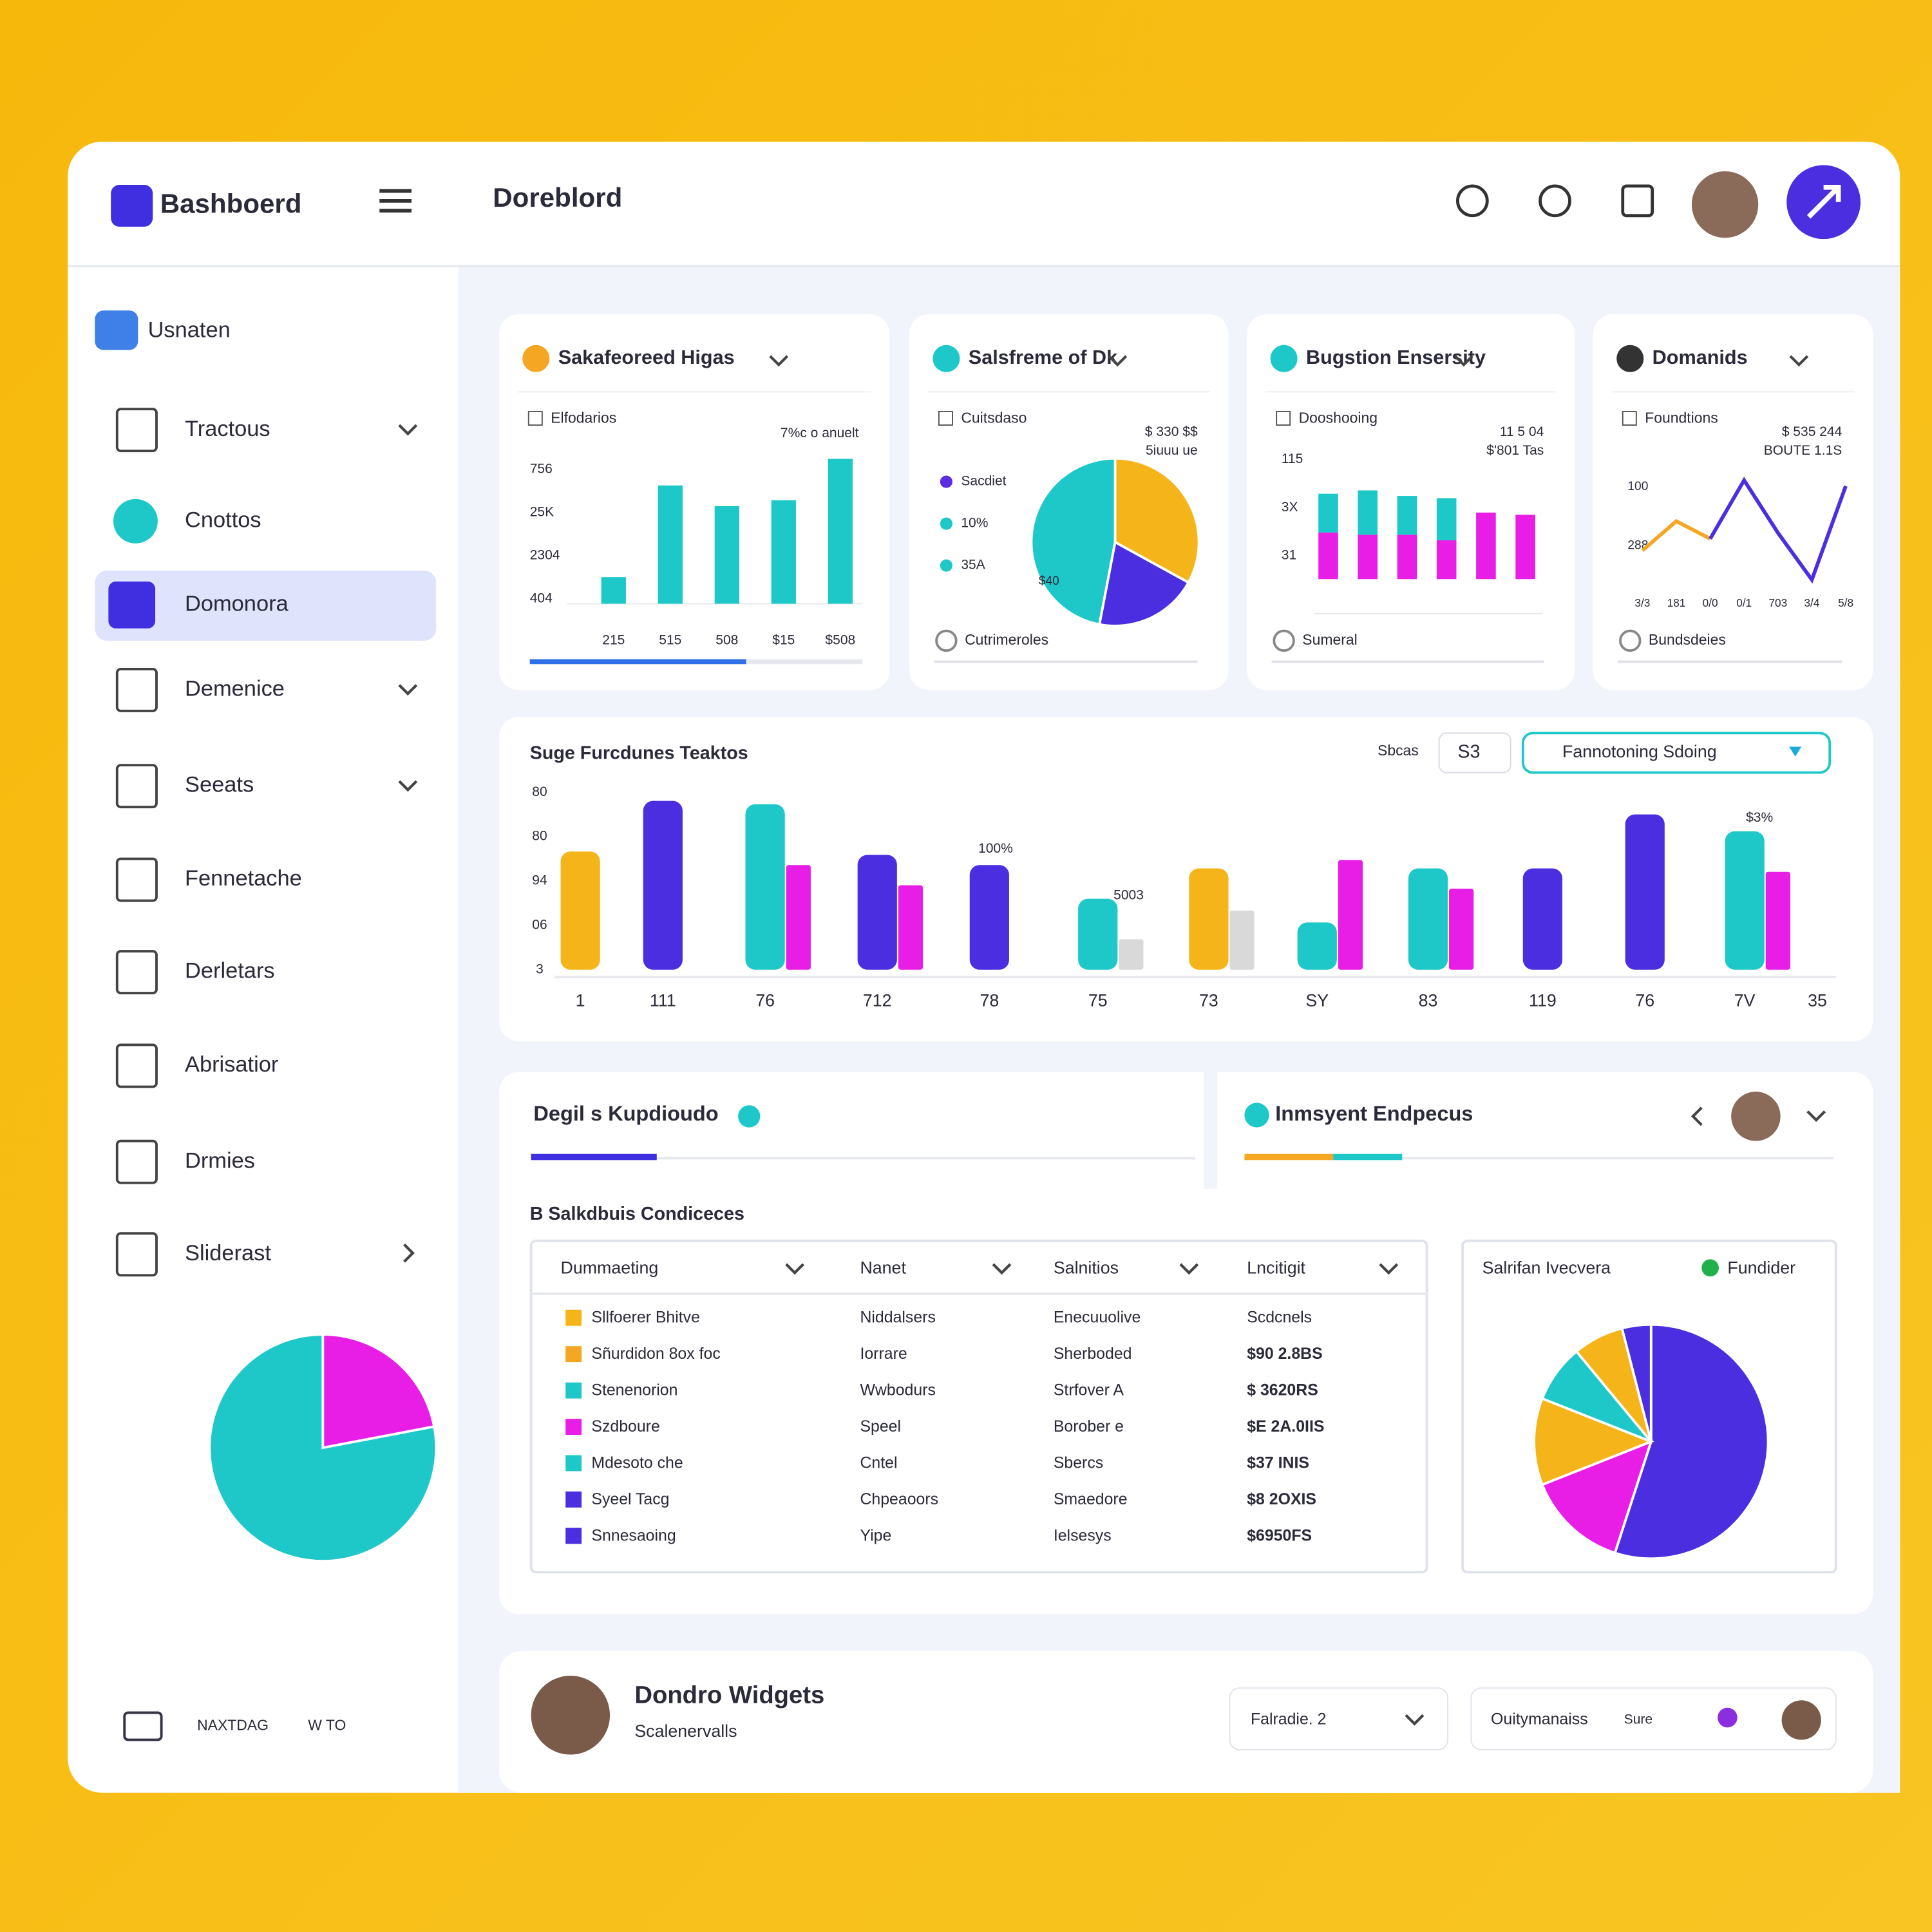 Image resolution: width=1932 pixels, height=1932 pixels. Describe the element at coordinates (231, 204) in the screenshot. I see `brand-name: Bashboerd` at that location.